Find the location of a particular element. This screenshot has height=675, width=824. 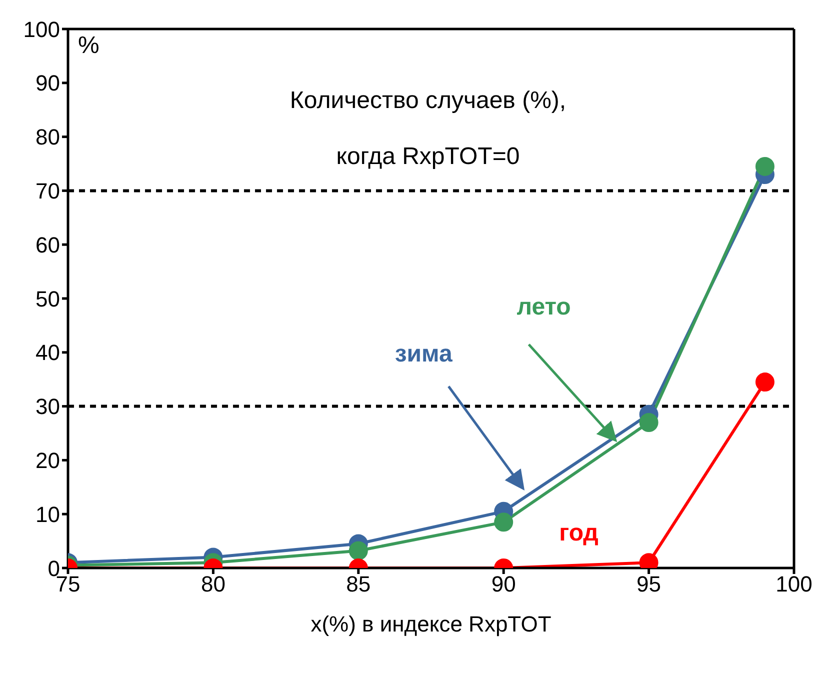

y-tick-label: 100 is located at coordinates (41, 29).